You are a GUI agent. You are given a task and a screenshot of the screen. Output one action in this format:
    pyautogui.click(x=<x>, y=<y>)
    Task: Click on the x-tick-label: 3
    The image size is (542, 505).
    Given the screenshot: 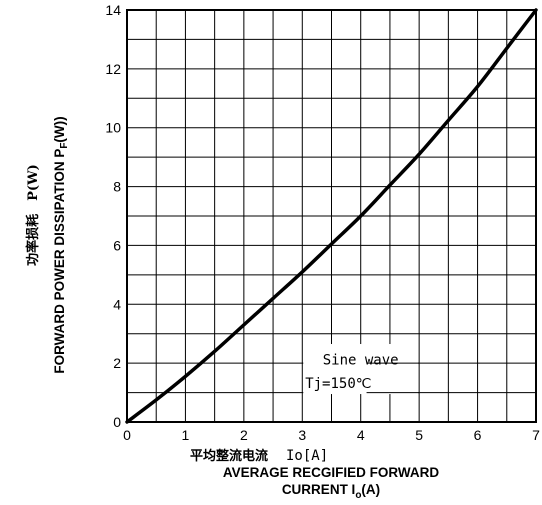 What is the action you would take?
    pyautogui.click(x=302, y=435)
    